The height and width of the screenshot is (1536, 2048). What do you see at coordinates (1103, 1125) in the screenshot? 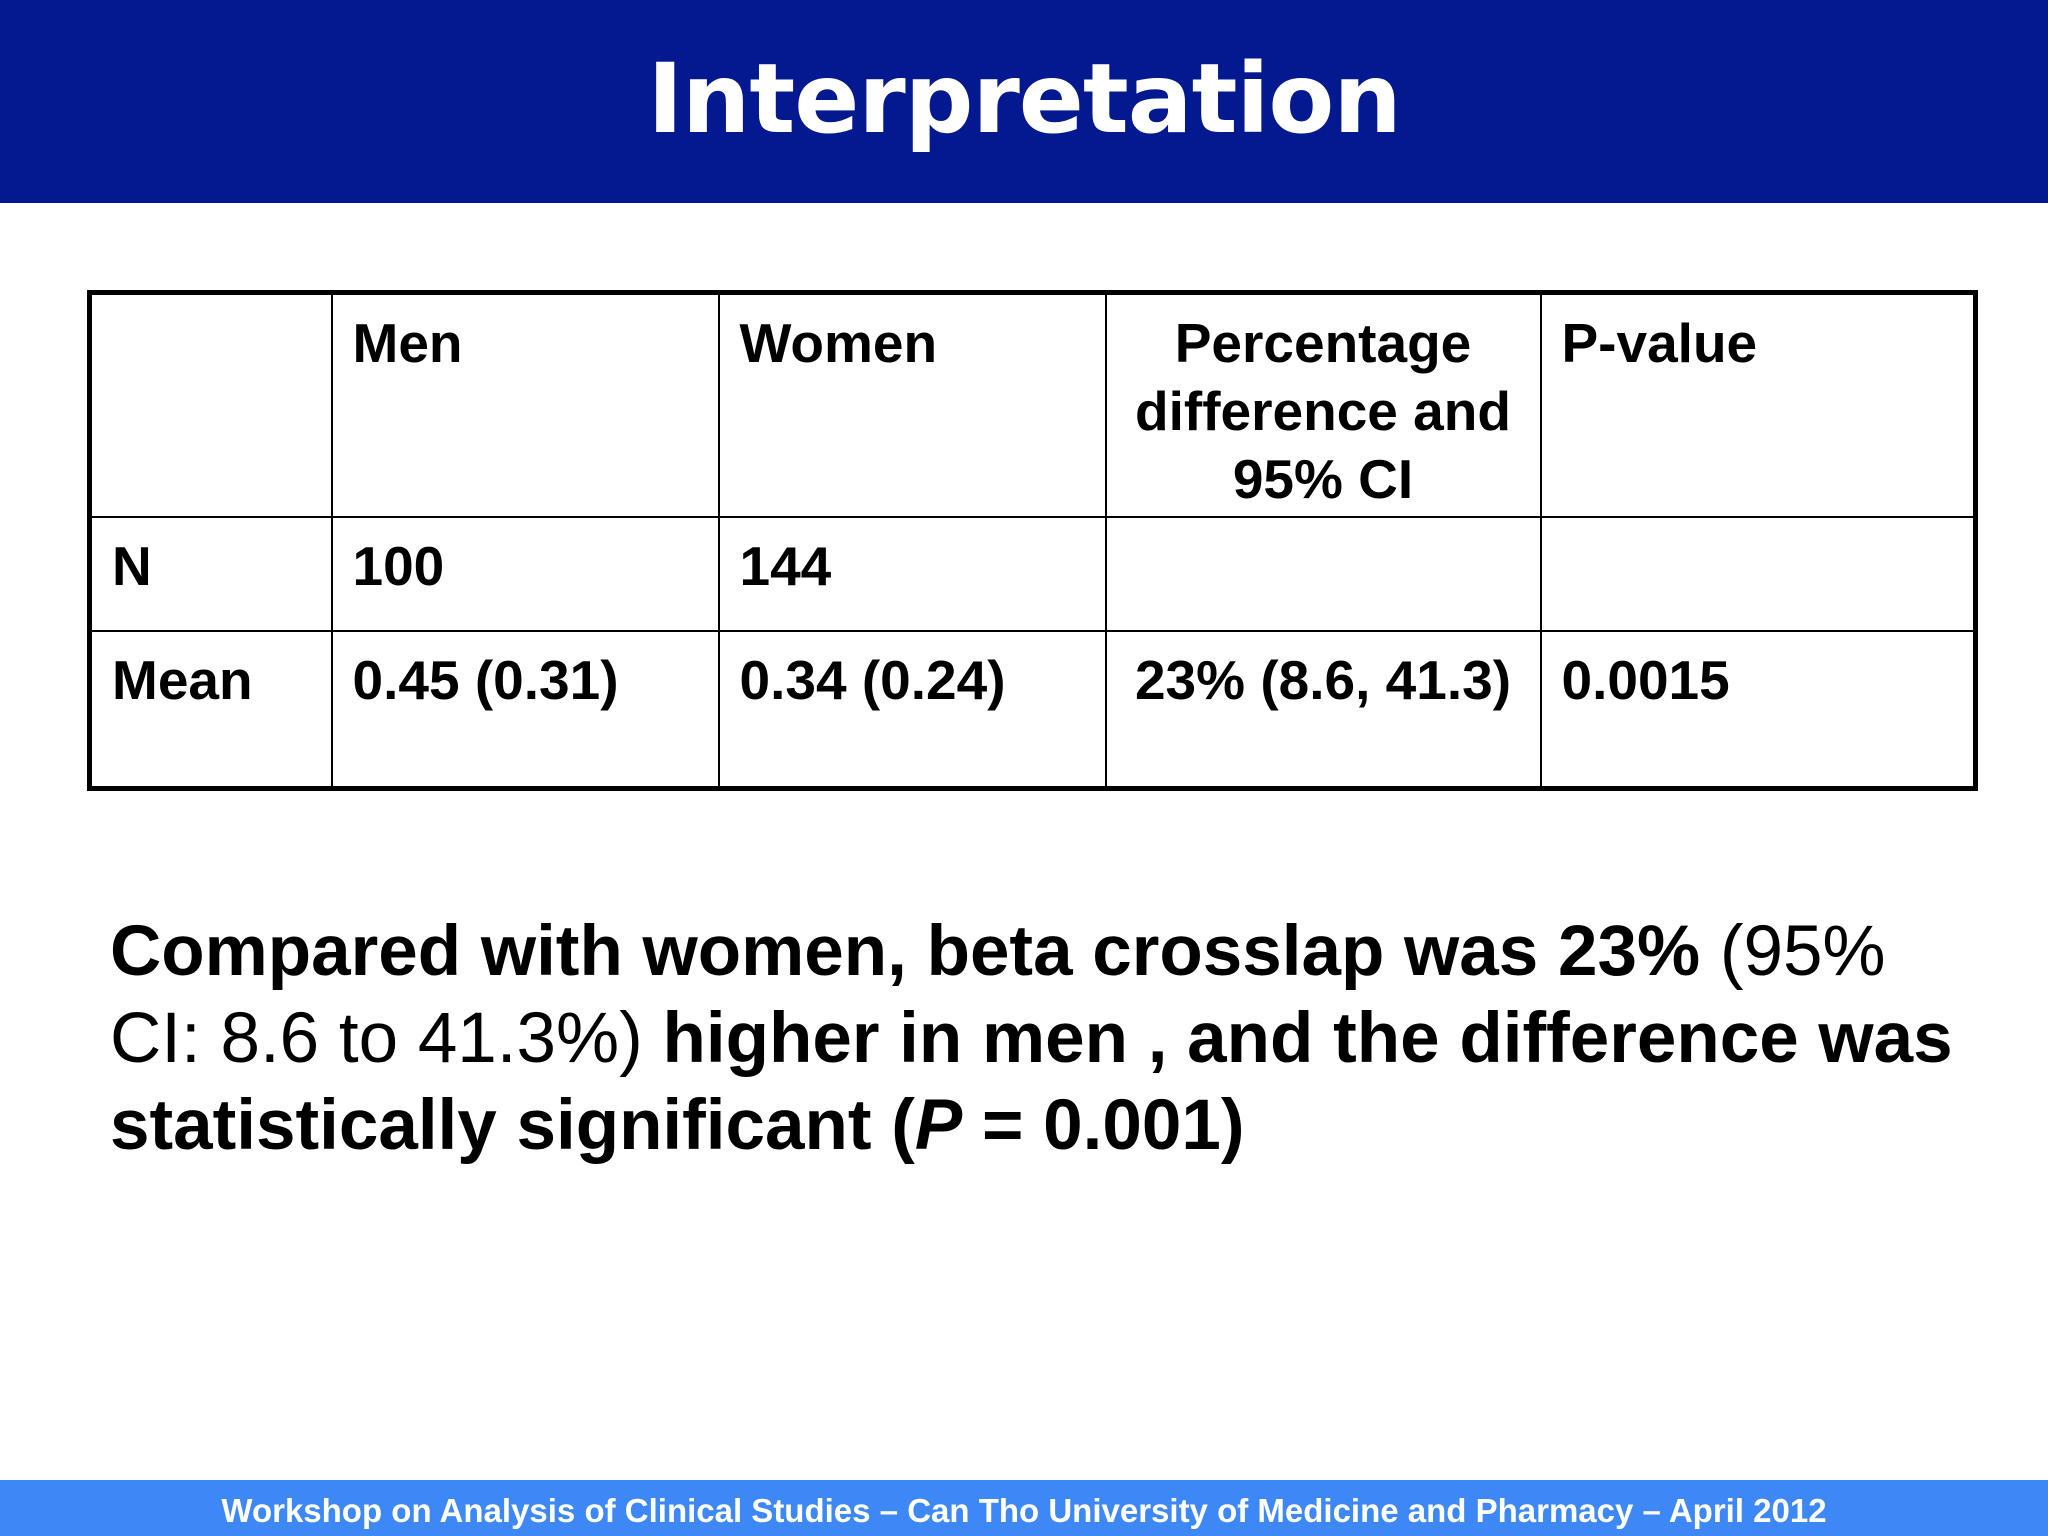
I see `summary-part: = 0.001)` at bounding box center [1103, 1125].